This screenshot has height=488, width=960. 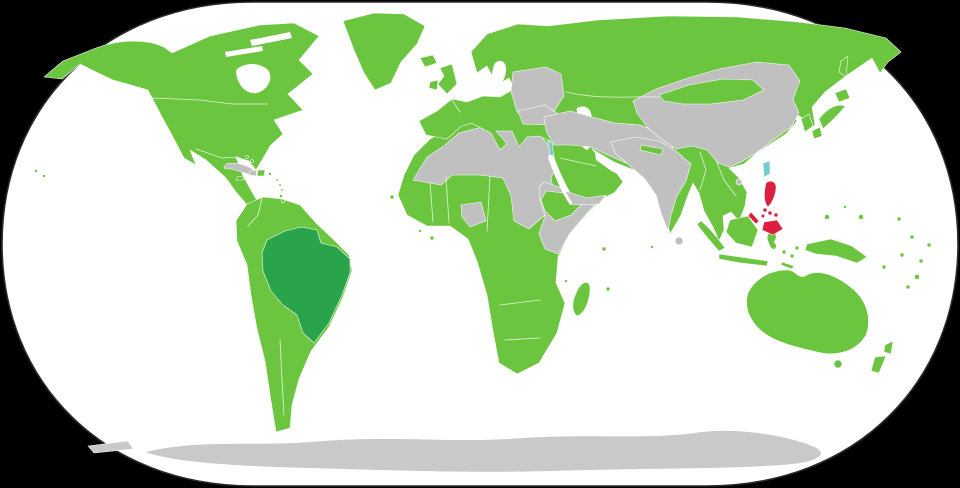 I want to click on new-zealand-north-island, so click(x=888, y=347).